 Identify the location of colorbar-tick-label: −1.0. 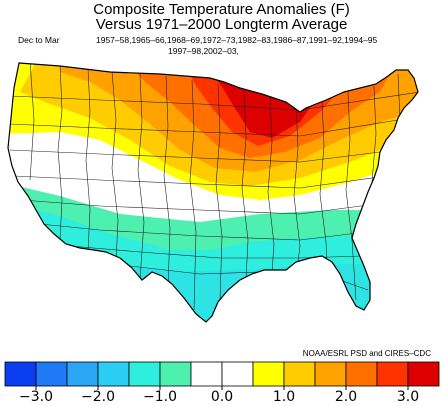
(160, 397).